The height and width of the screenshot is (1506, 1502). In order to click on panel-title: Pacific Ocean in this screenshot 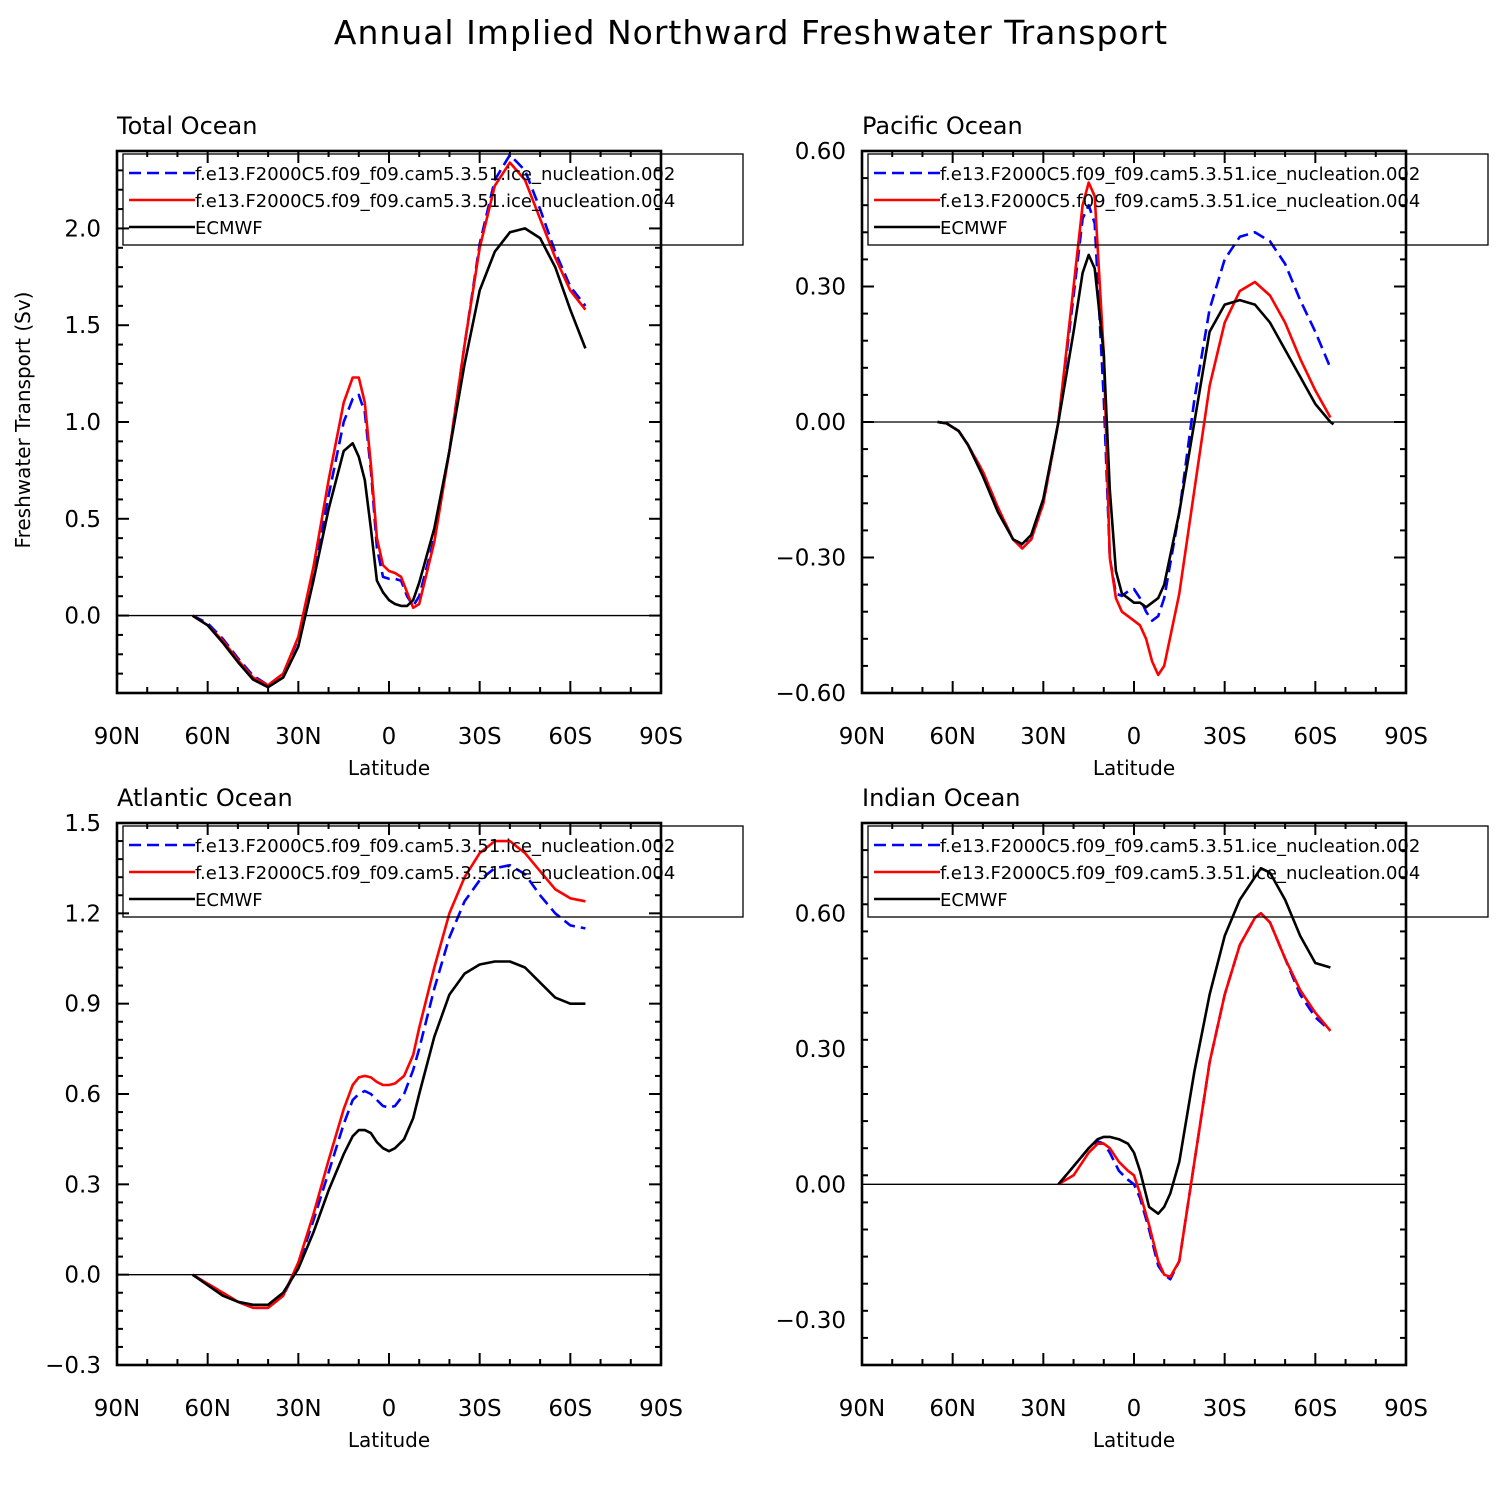, I will do `click(942, 126)`.